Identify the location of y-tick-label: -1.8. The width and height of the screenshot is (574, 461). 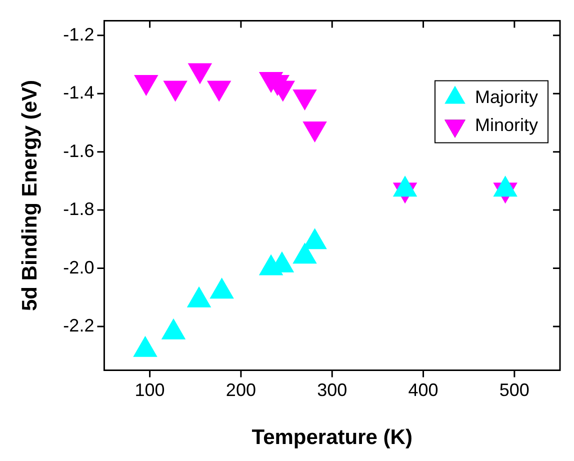
(78, 209).